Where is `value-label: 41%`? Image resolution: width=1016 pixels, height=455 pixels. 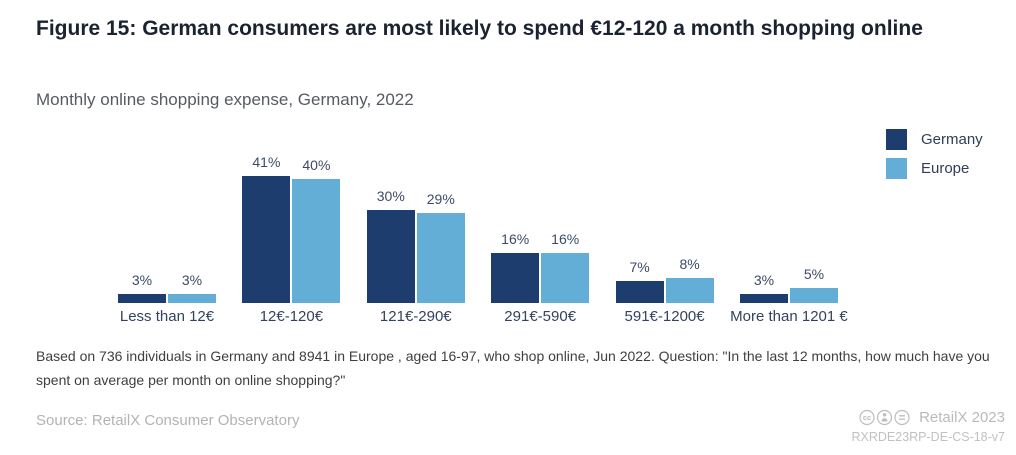 value-label: 41% is located at coordinates (266, 161).